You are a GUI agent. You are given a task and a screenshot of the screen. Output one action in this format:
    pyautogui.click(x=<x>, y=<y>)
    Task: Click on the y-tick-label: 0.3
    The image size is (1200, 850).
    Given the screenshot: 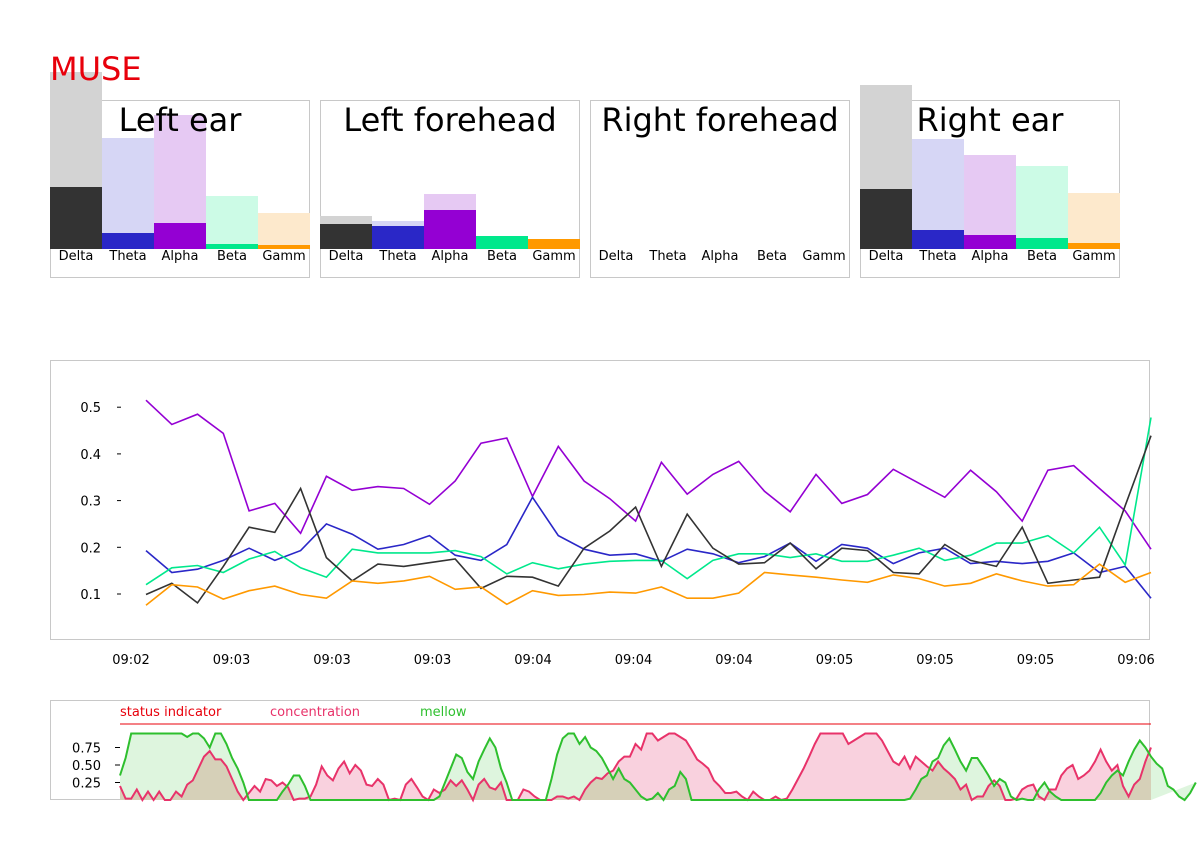 What is the action you would take?
    pyautogui.click(x=90, y=502)
    